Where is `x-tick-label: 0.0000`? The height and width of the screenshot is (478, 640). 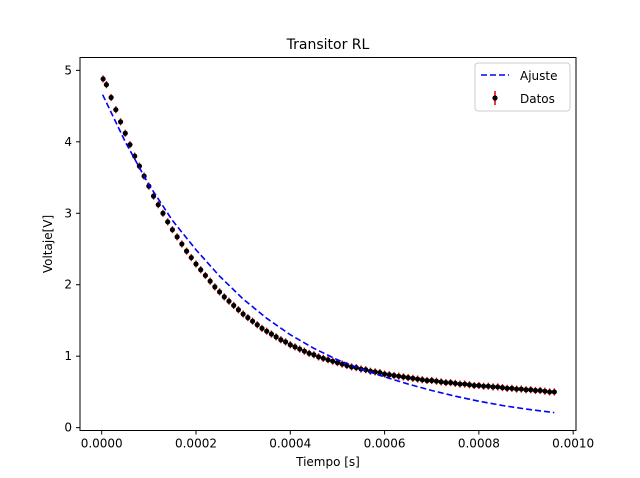 x-tick-label: 0.0000 is located at coordinates (102, 444).